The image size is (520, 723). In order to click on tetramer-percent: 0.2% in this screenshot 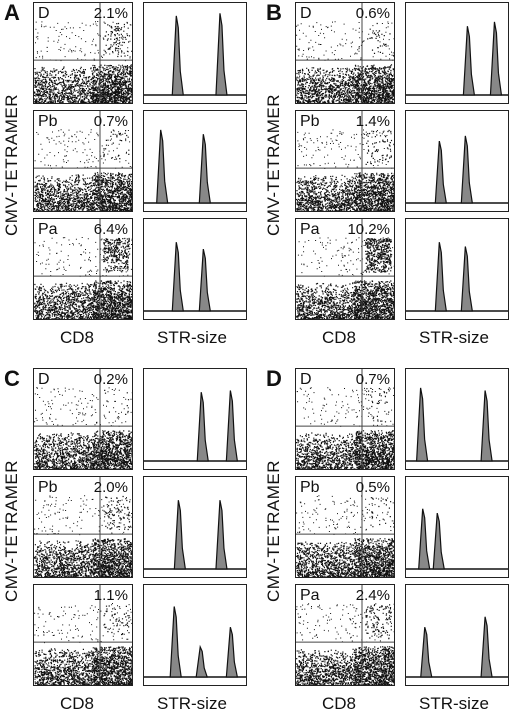, I will do `click(110, 379)`.